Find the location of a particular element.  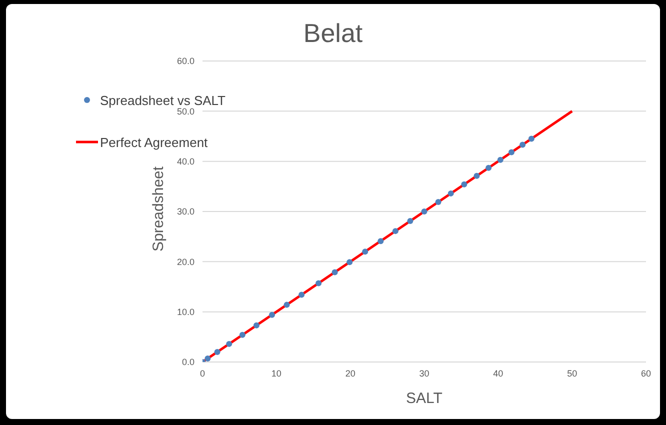

x-tick-label: 30 is located at coordinates (424, 373).